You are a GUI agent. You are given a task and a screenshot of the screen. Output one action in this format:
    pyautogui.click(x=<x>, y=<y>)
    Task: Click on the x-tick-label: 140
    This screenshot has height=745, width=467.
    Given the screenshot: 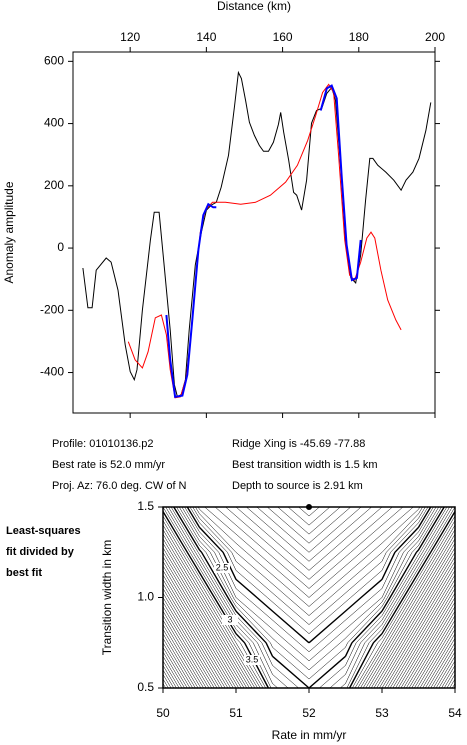 What is the action you would take?
    pyautogui.click(x=206, y=37)
    